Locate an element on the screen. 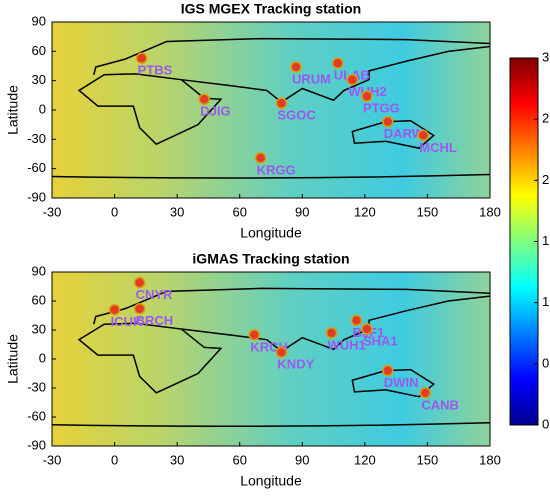  station-label: SHA1 is located at coordinates (380, 340).